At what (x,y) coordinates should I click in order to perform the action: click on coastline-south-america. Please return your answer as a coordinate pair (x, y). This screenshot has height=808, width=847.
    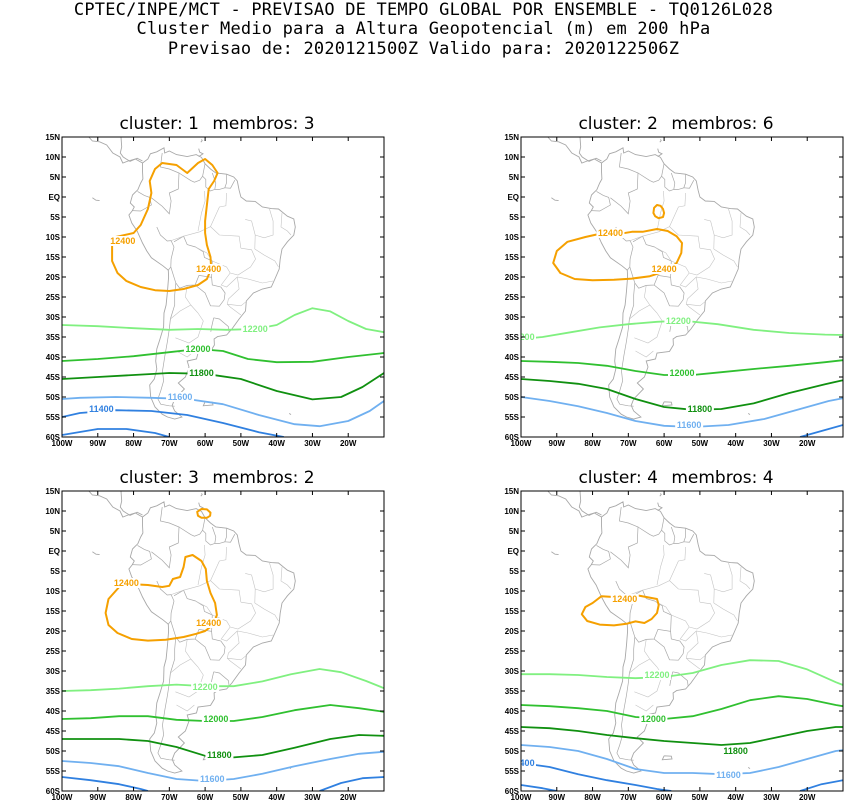
    Looking at the image, I should click on (671, 637).